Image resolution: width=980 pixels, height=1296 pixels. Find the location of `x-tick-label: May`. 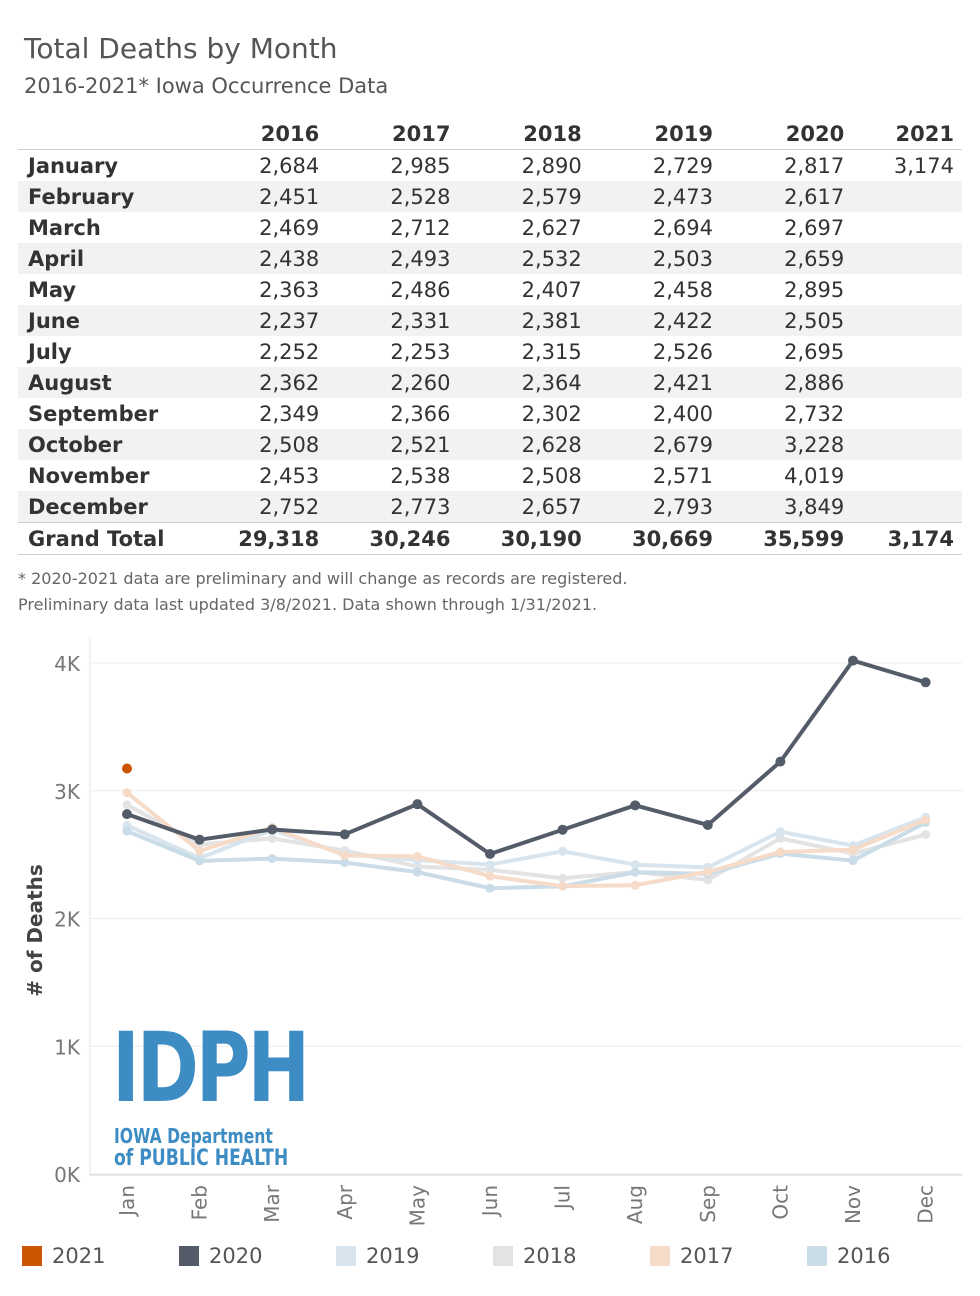

x-tick-label: May is located at coordinates (417, 1206).